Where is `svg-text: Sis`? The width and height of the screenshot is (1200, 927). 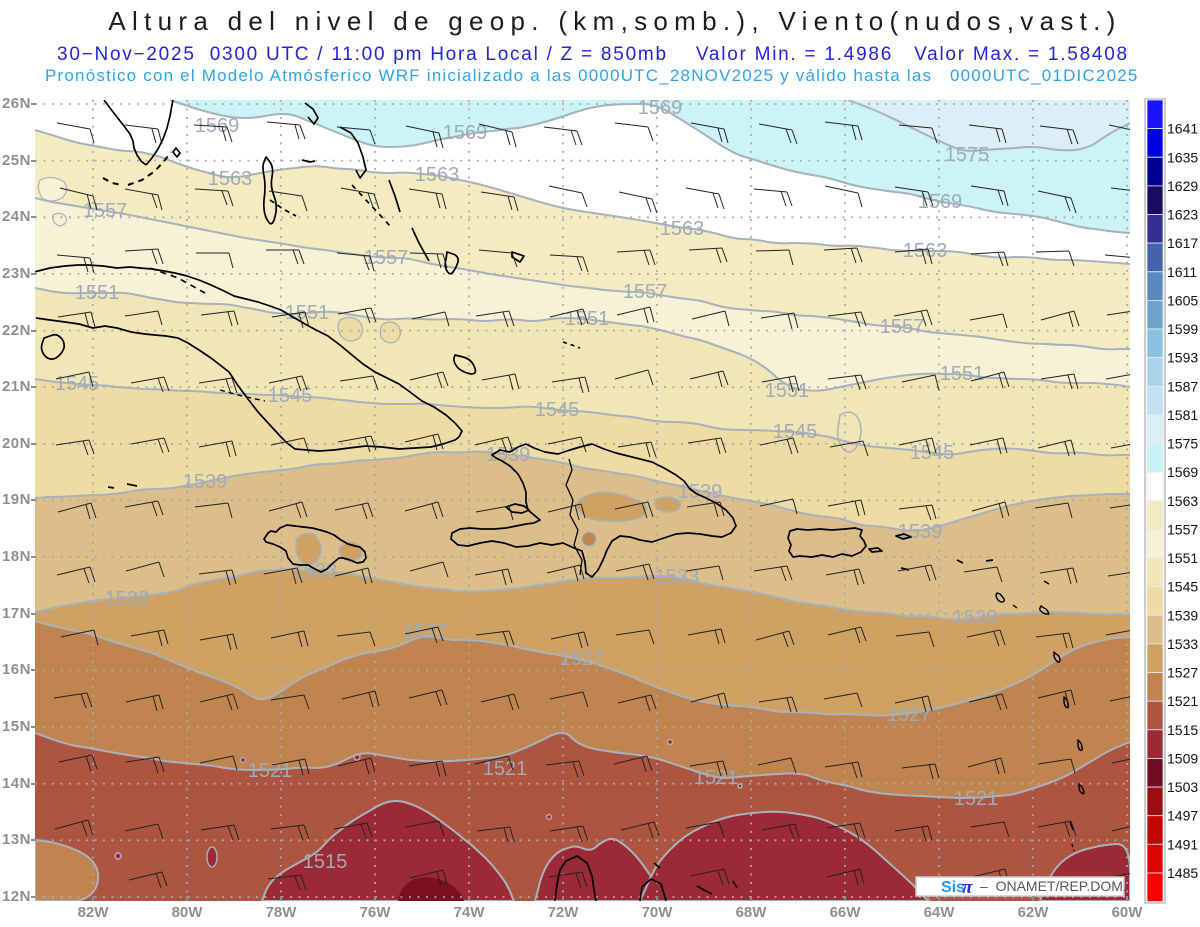 svg-text: Sis is located at coordinates (953, 887).